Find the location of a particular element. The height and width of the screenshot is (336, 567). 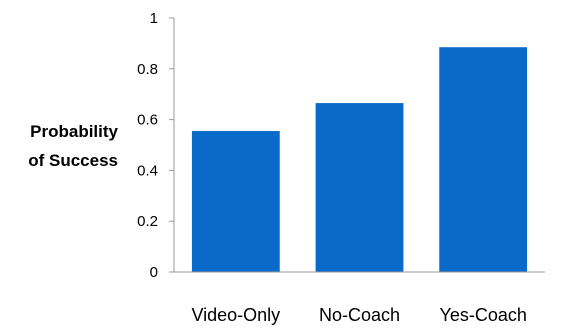

y-tick-label: 0.4 is located at coordinates (147, 170).